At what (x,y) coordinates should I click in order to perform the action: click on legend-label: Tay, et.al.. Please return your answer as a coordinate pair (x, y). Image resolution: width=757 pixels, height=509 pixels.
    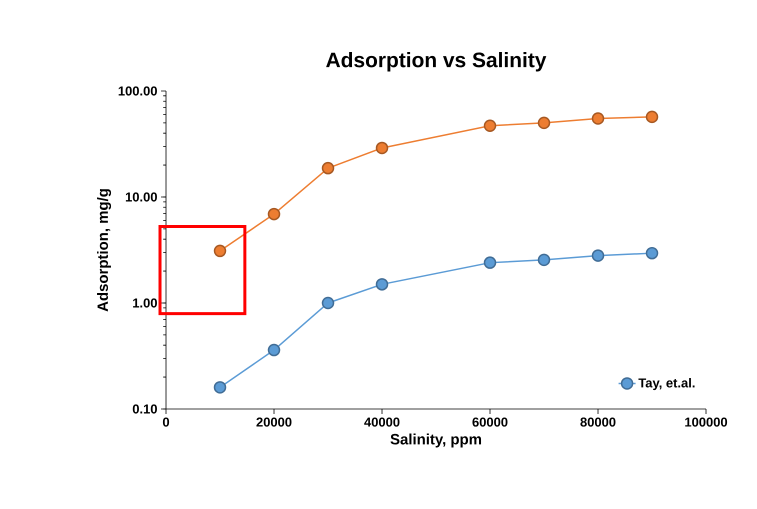
    Looking at the image, I should click on (666, 384).